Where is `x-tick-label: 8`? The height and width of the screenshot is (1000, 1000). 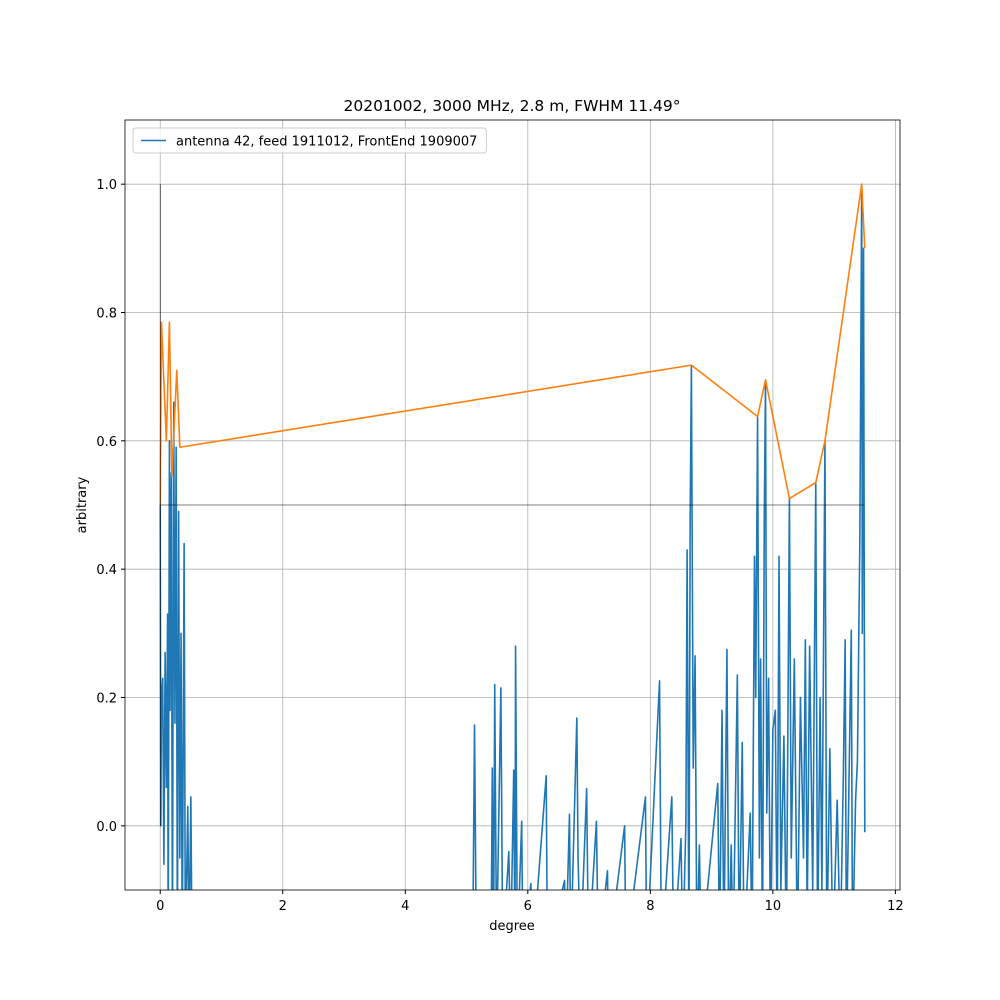
x-tick-label: 8 is located at coordinates (650, 906).